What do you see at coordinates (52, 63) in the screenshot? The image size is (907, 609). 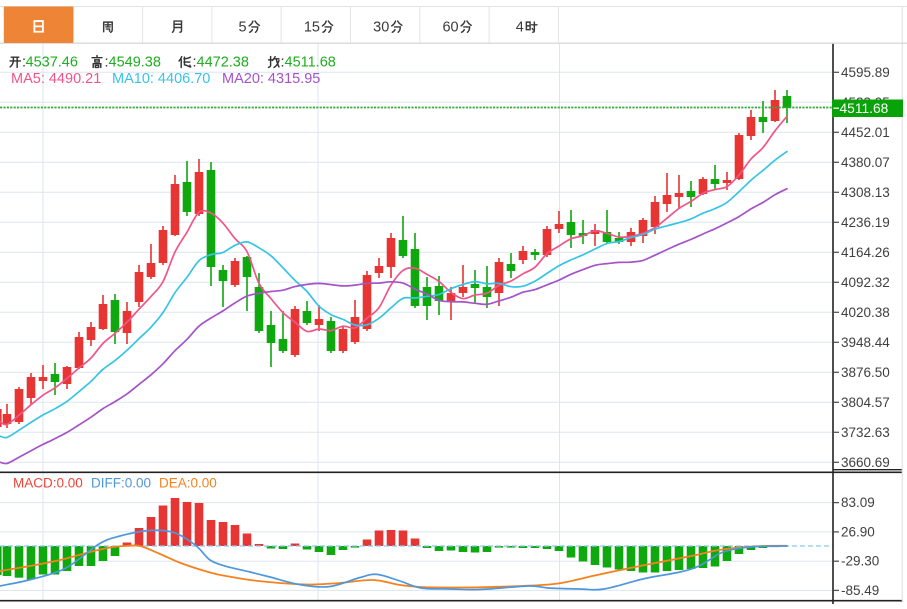 I see `svg-text: 4537.46` at bounding box center [52, 63].